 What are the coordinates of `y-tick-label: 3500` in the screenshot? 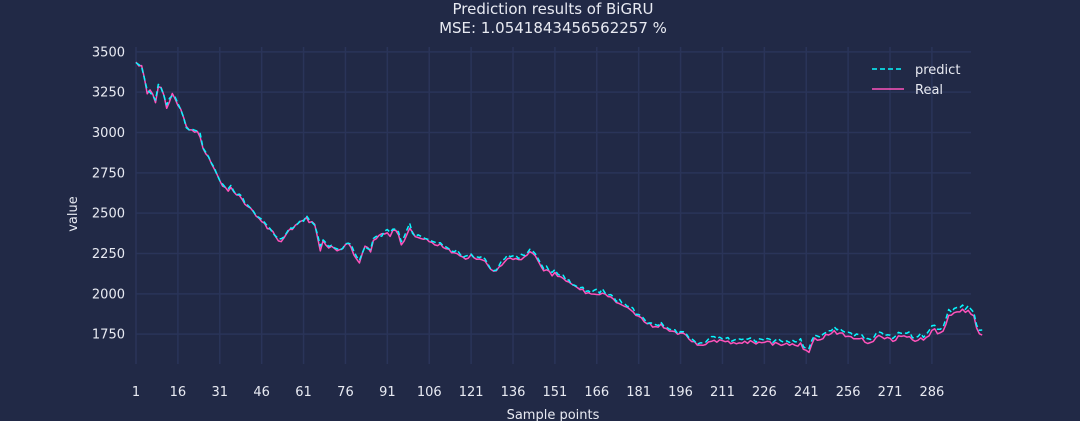 It's located at (108, 52).